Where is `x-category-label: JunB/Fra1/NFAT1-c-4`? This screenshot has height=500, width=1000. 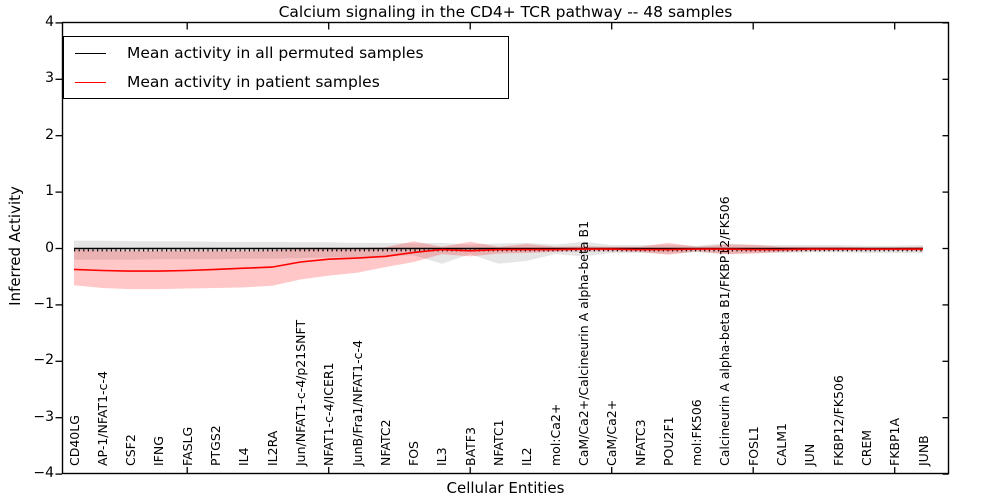 x-category-label: JunB/Fra1/NFAT1-c-4 is located at coordinates (357, 403).